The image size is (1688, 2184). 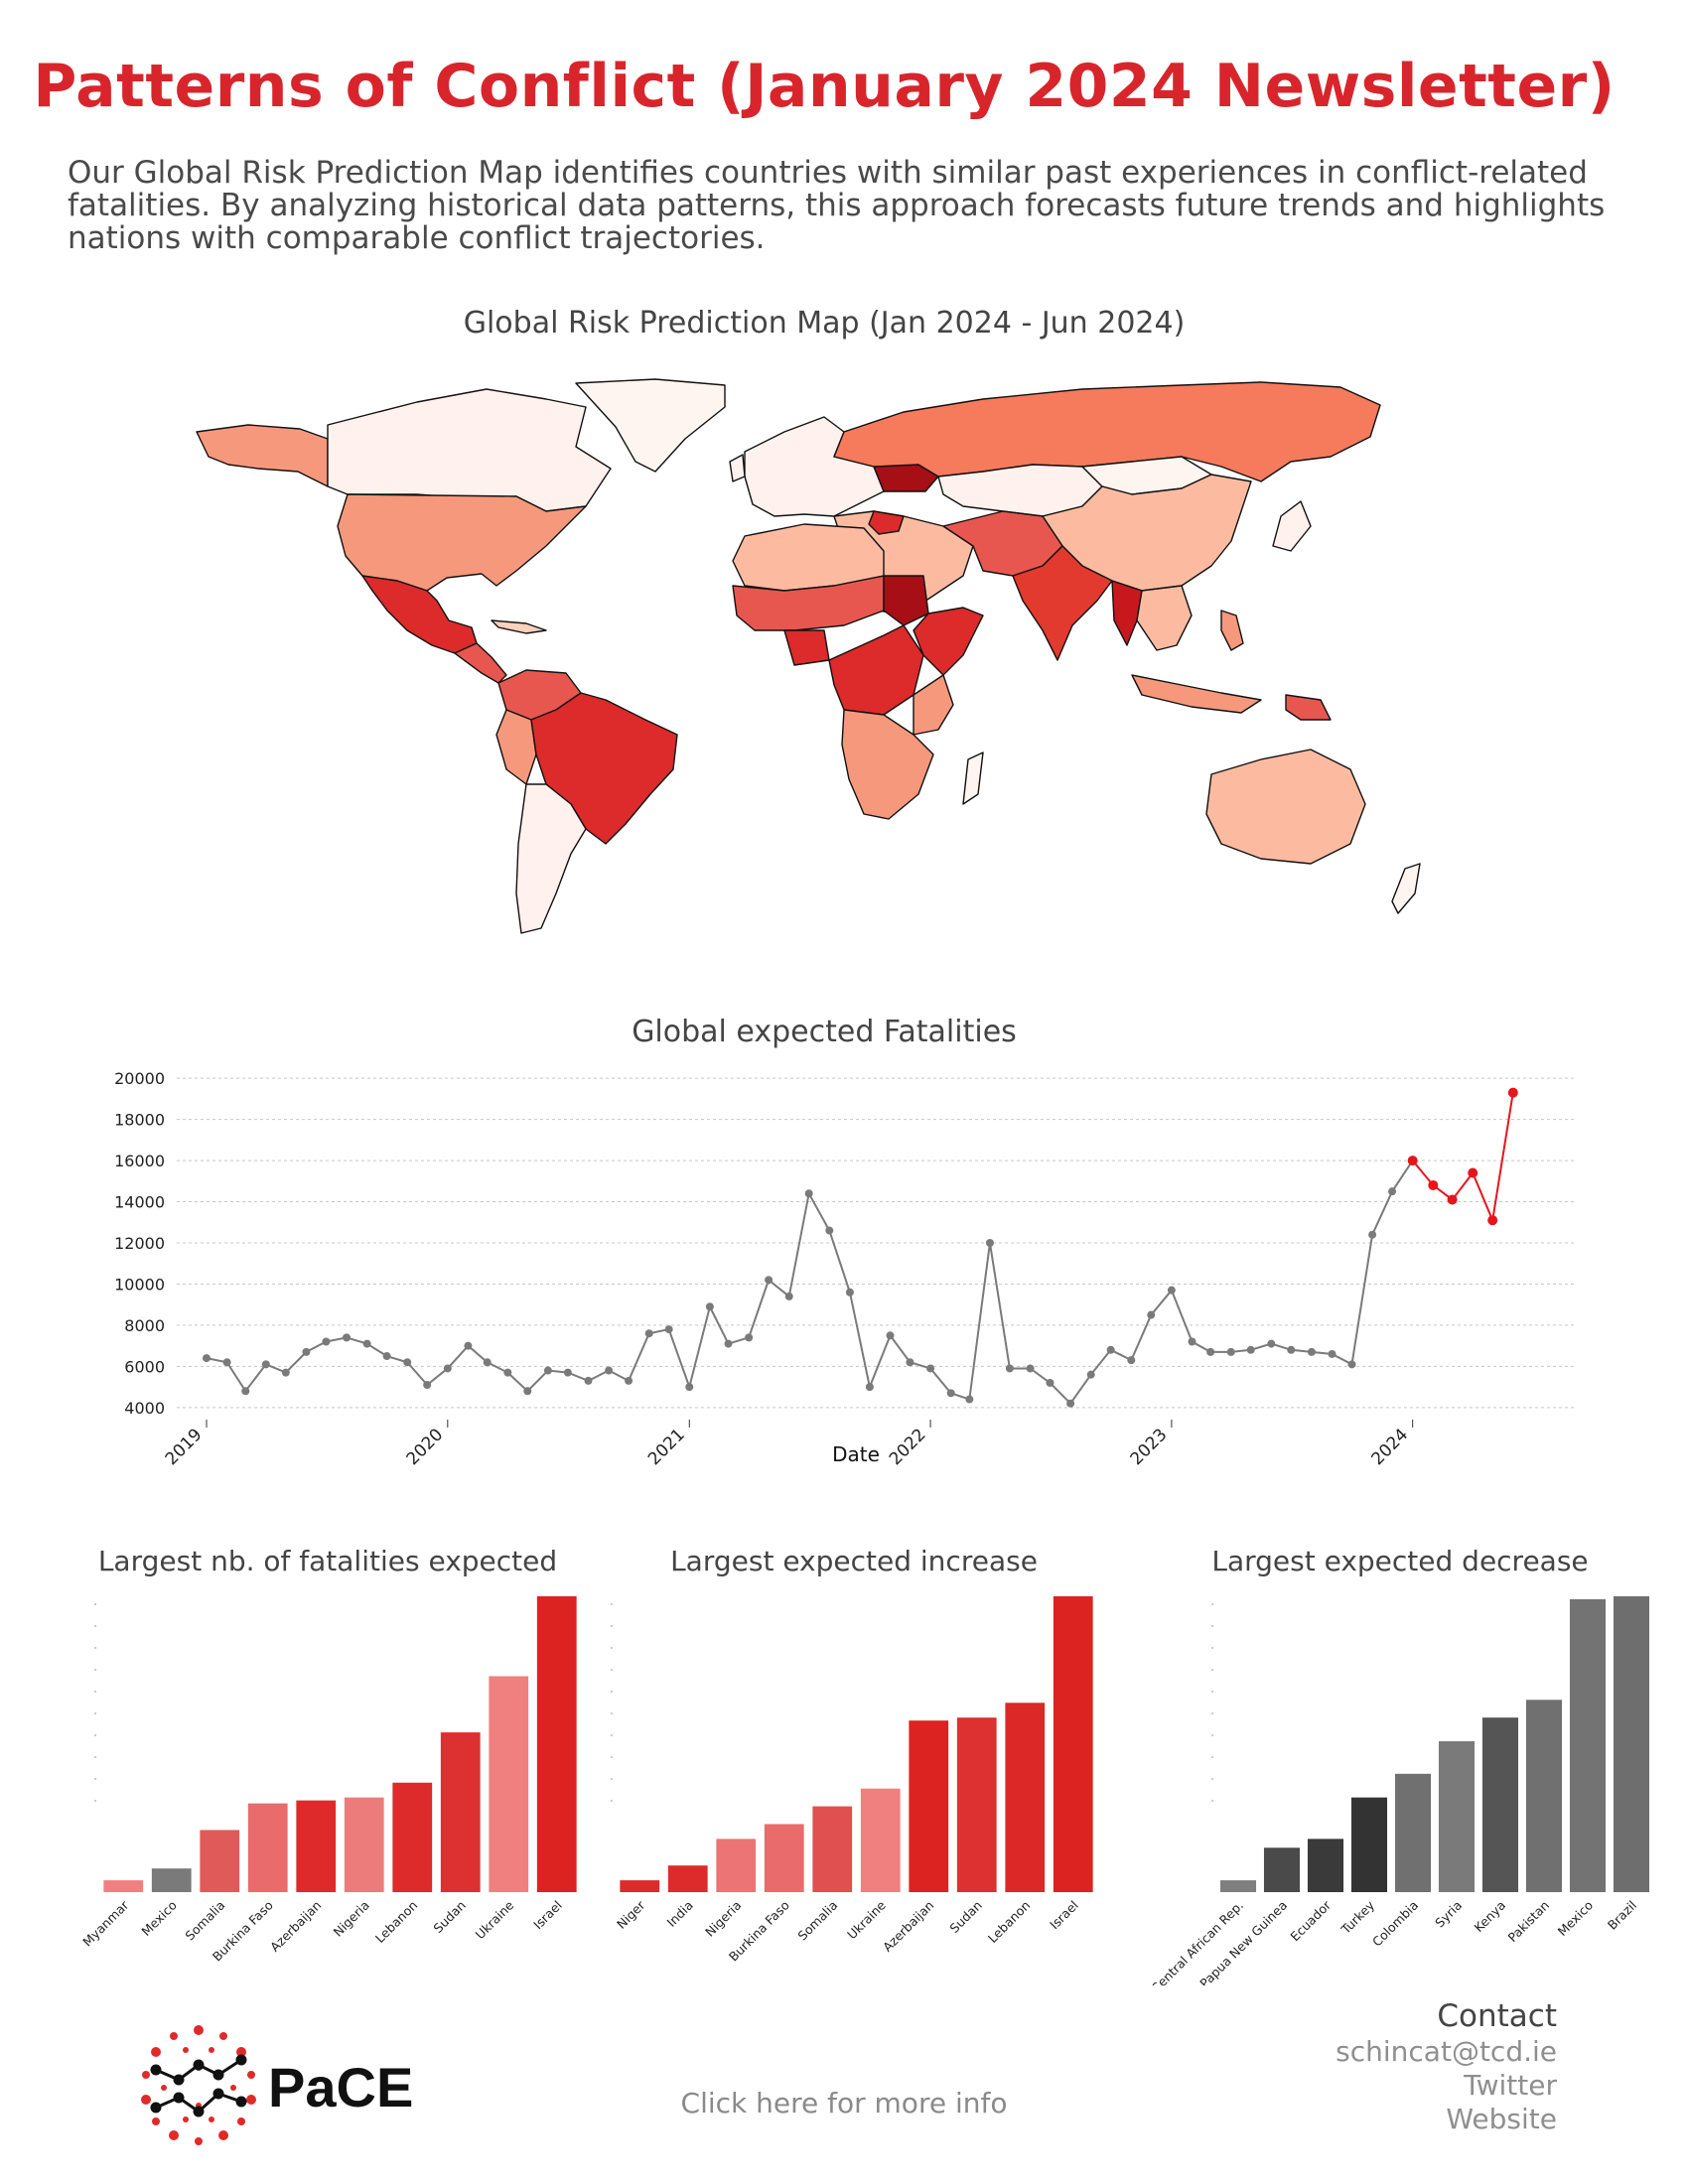 What do you see at coordinates (1501, 2119) in the screenshot?
I see `website-link: Website` at bounding box center [1501, 2119].